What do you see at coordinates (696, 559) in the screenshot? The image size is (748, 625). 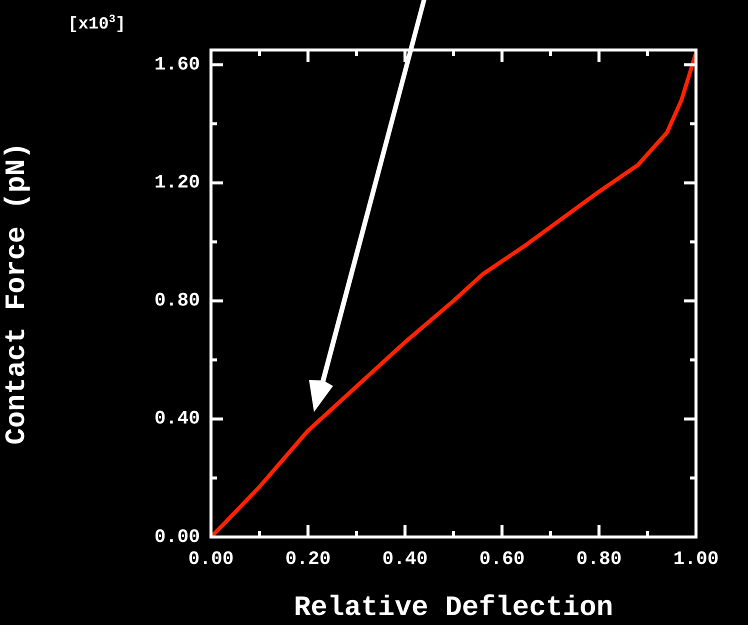 I see `x-tick-label: 1.00` at bounding box center [696, 559].